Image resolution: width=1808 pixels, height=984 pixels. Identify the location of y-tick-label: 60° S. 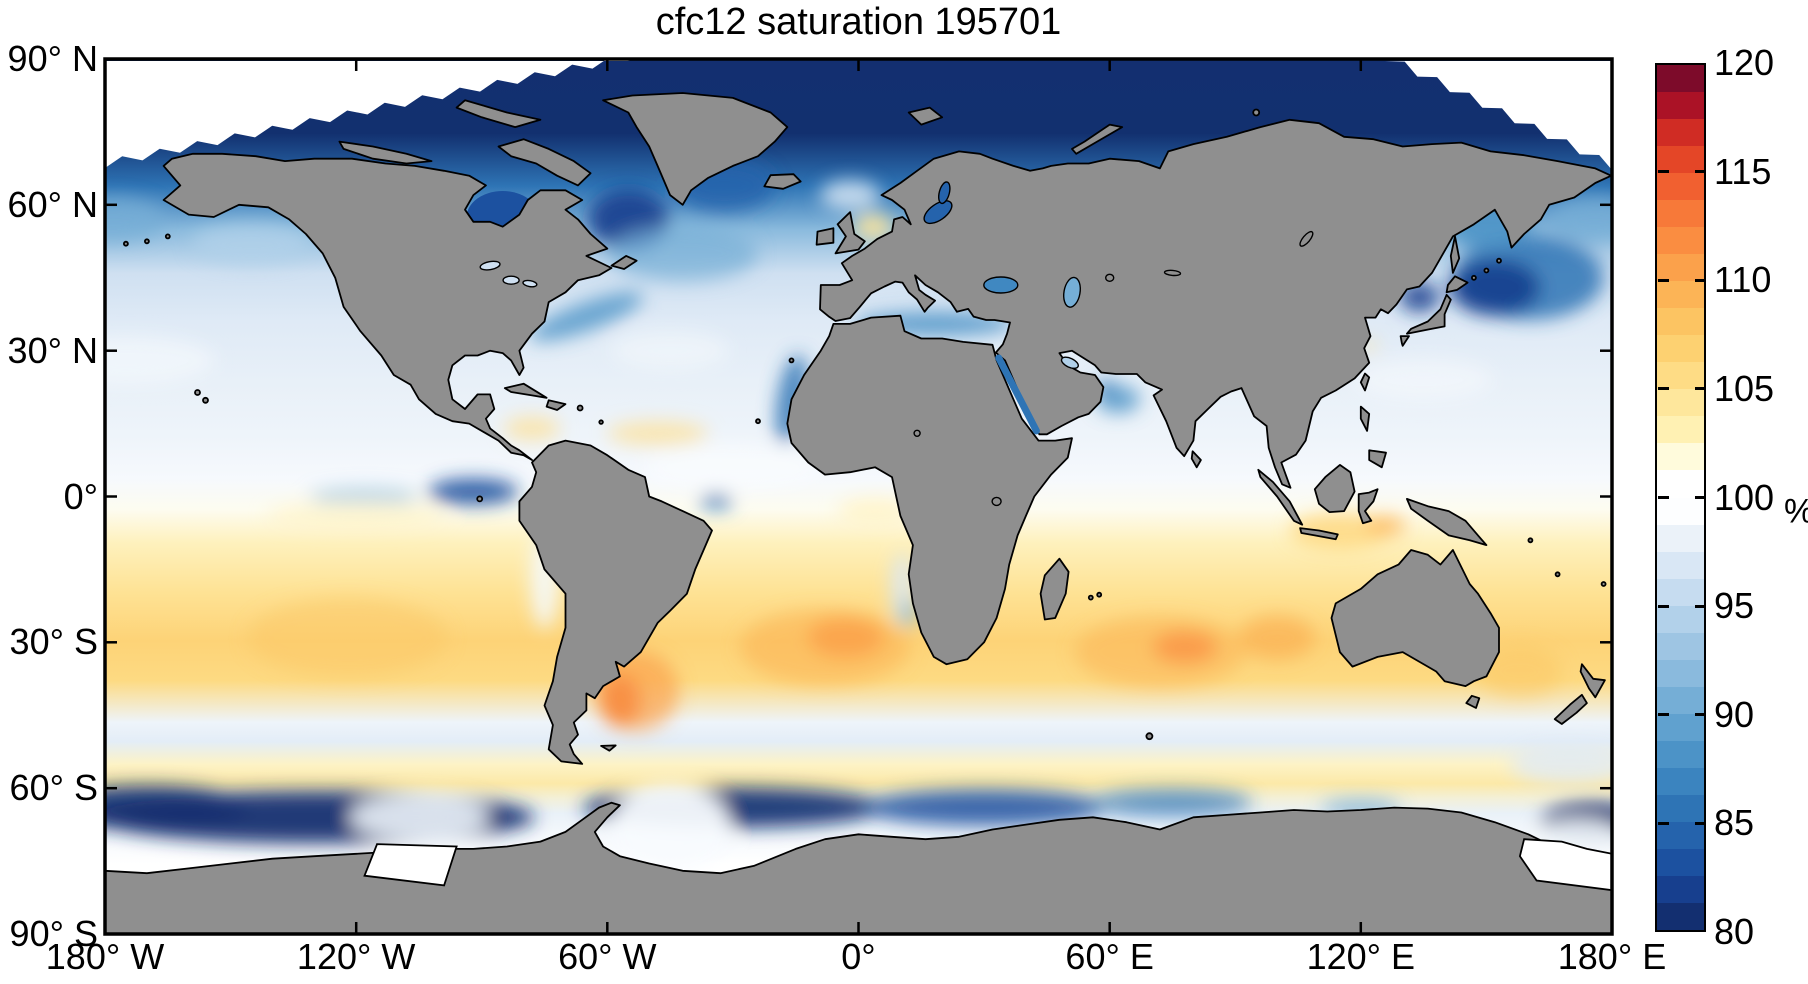
(53, 788).